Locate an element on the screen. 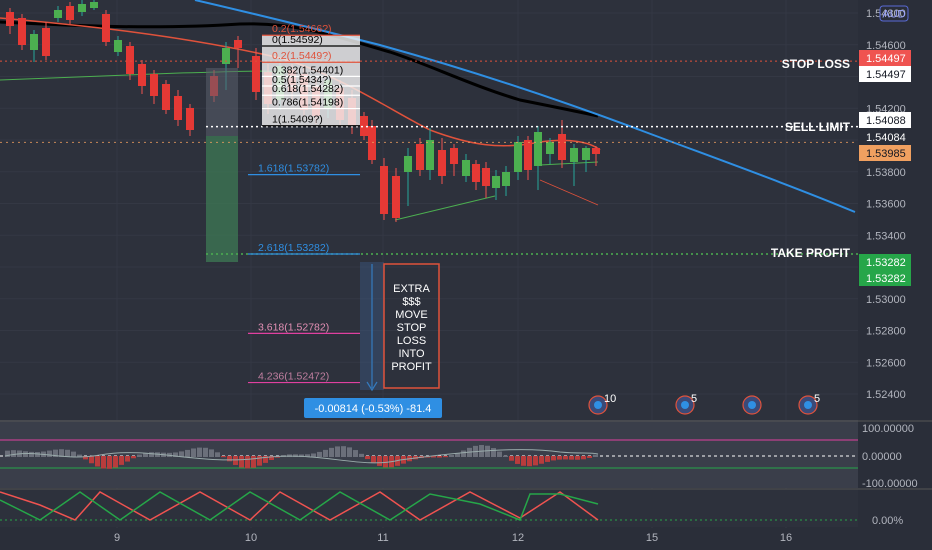 This screenshot has height=550, width=932. note-line: STOP is located at coordinates (412, 328).